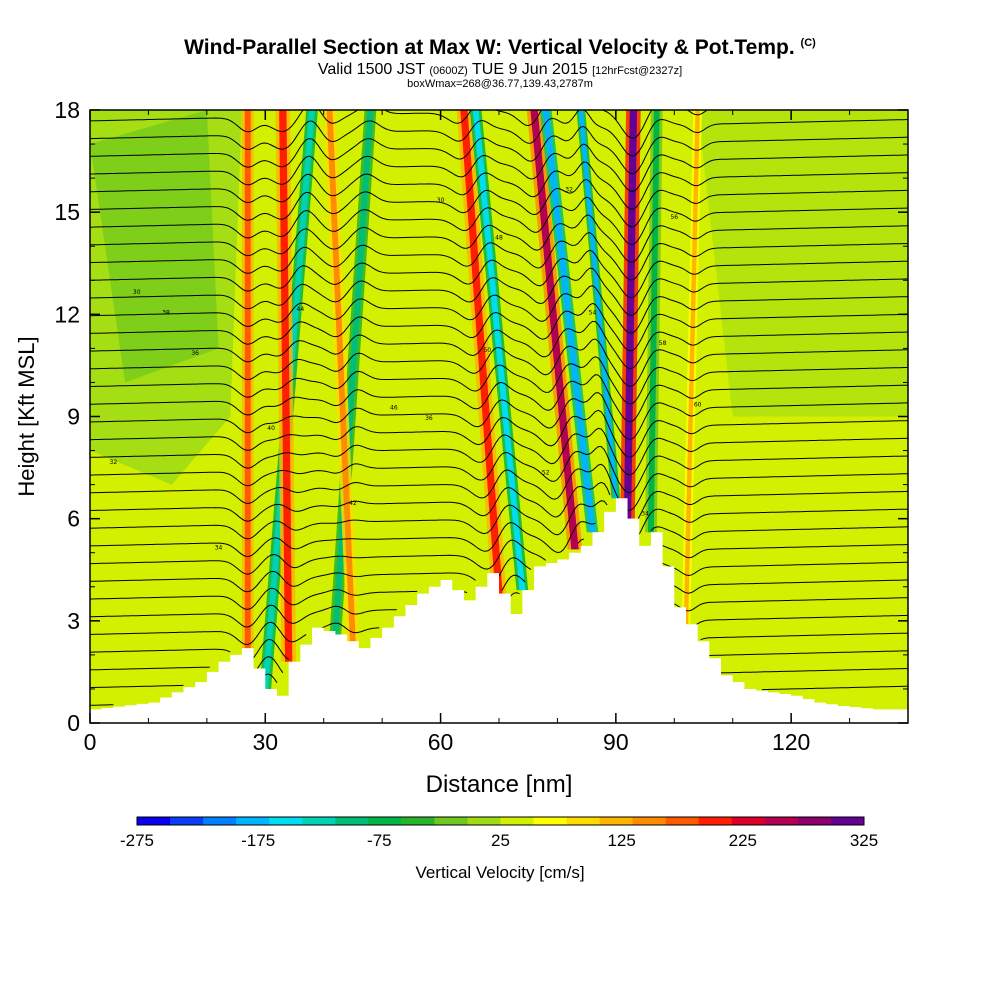 The image size is (1000, 1000). What do you see at coordinates (637, 71) in the screenshot?
I see `forecast-info: [12hrFcst@2327z]` at bounding box center [637, 71].